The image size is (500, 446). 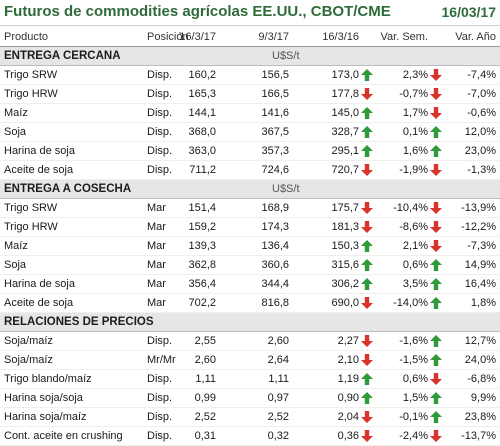 I want to click on cell-var-sem: 1,5%, so click(x=415, y=398).